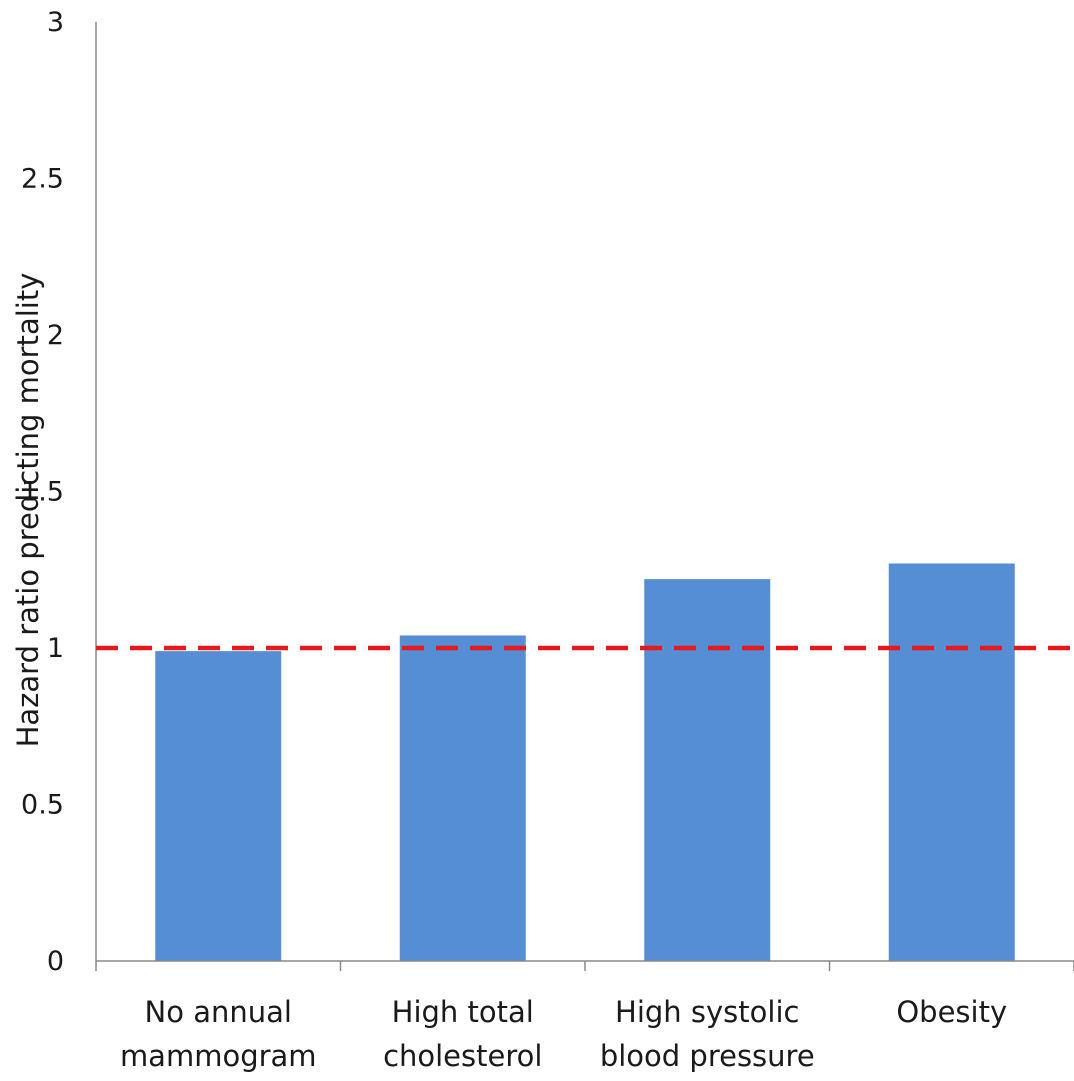 The image size is (1074, 1081). I want to click on y-tick-labels: 0 0.5 1 1.5 2 2.5 3, so click(42, 492).